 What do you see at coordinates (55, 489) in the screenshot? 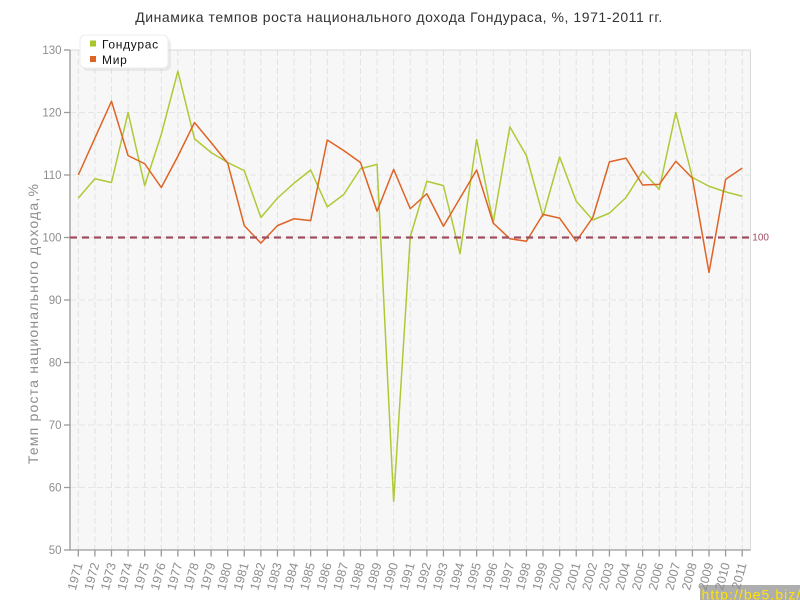
I see `svg-text: 60` at bounding box center [55, 489].